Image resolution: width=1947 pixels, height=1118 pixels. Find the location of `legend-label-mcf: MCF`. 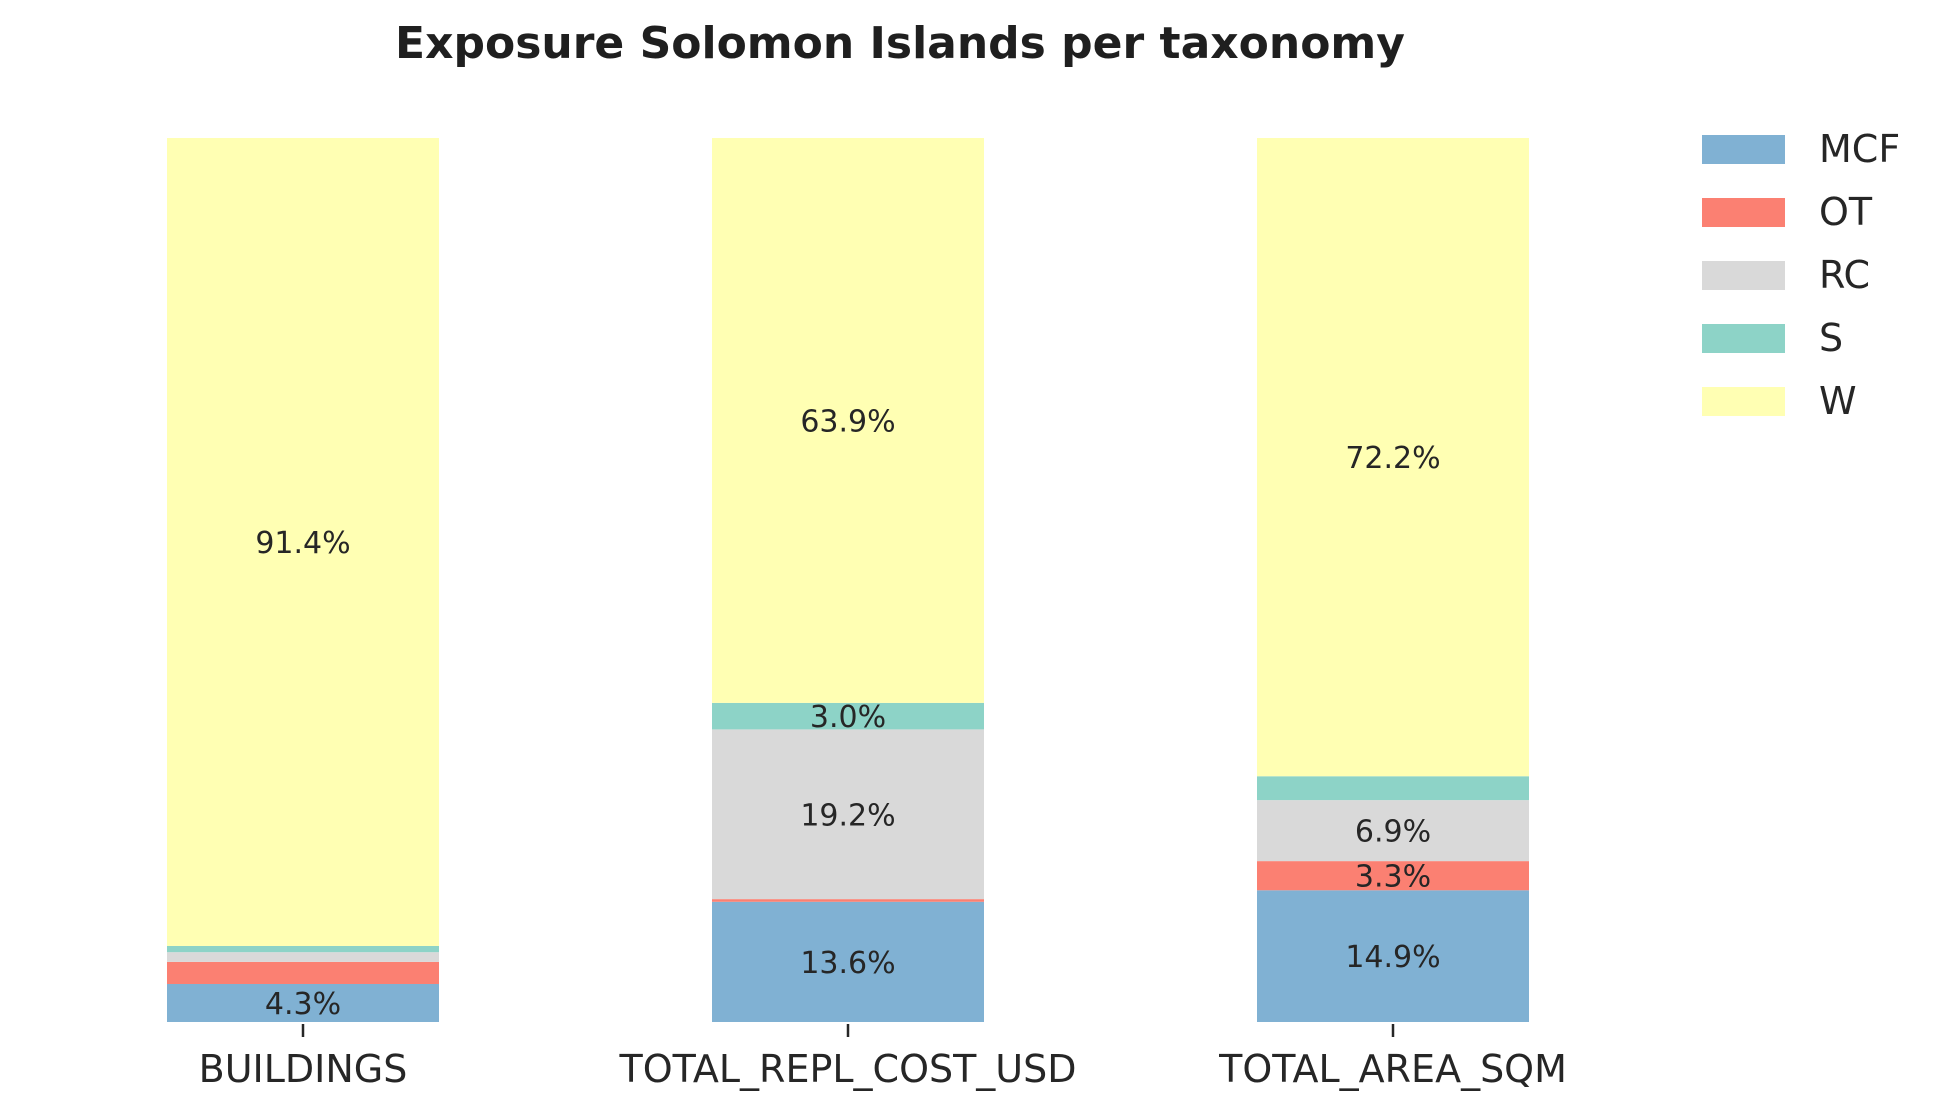

legend-label-mcf: MCF is located at coordinates (1859, 149).